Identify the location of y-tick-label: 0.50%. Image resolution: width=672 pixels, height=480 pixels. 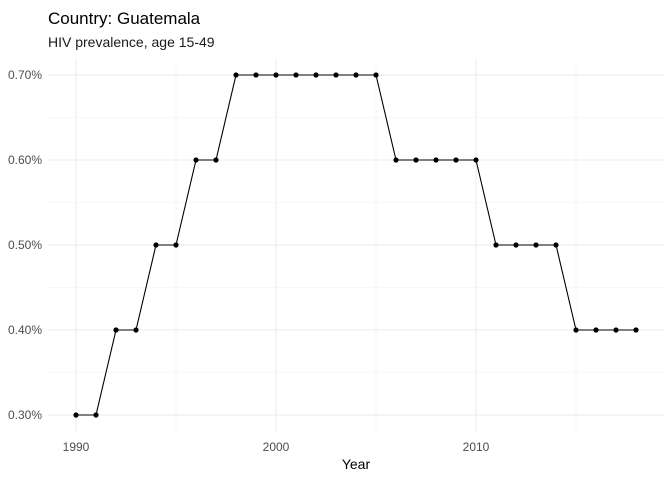
(25, 245).